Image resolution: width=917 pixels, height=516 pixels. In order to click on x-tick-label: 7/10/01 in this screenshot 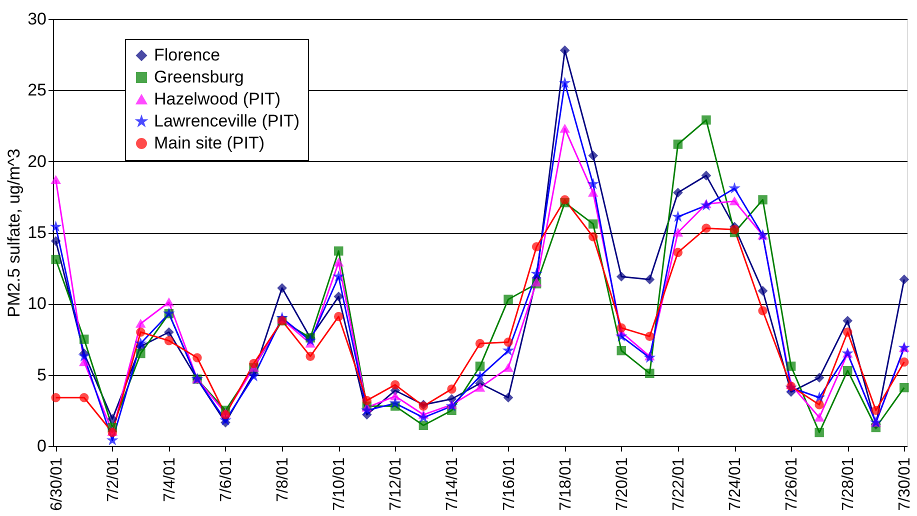, I will do `click(339, 484)`.